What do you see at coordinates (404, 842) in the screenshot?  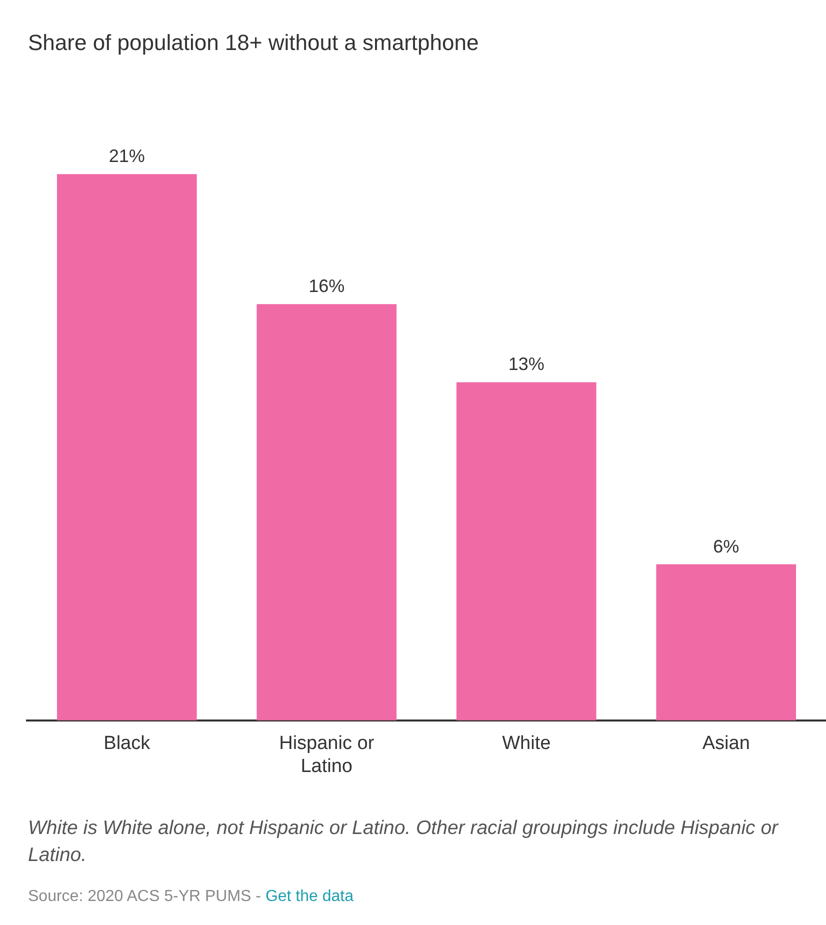 I see `text: White is White alone, not Hispanic or Latino. Other racial groupings include Hispanic or Latino.` at bounding box center [404, 842].